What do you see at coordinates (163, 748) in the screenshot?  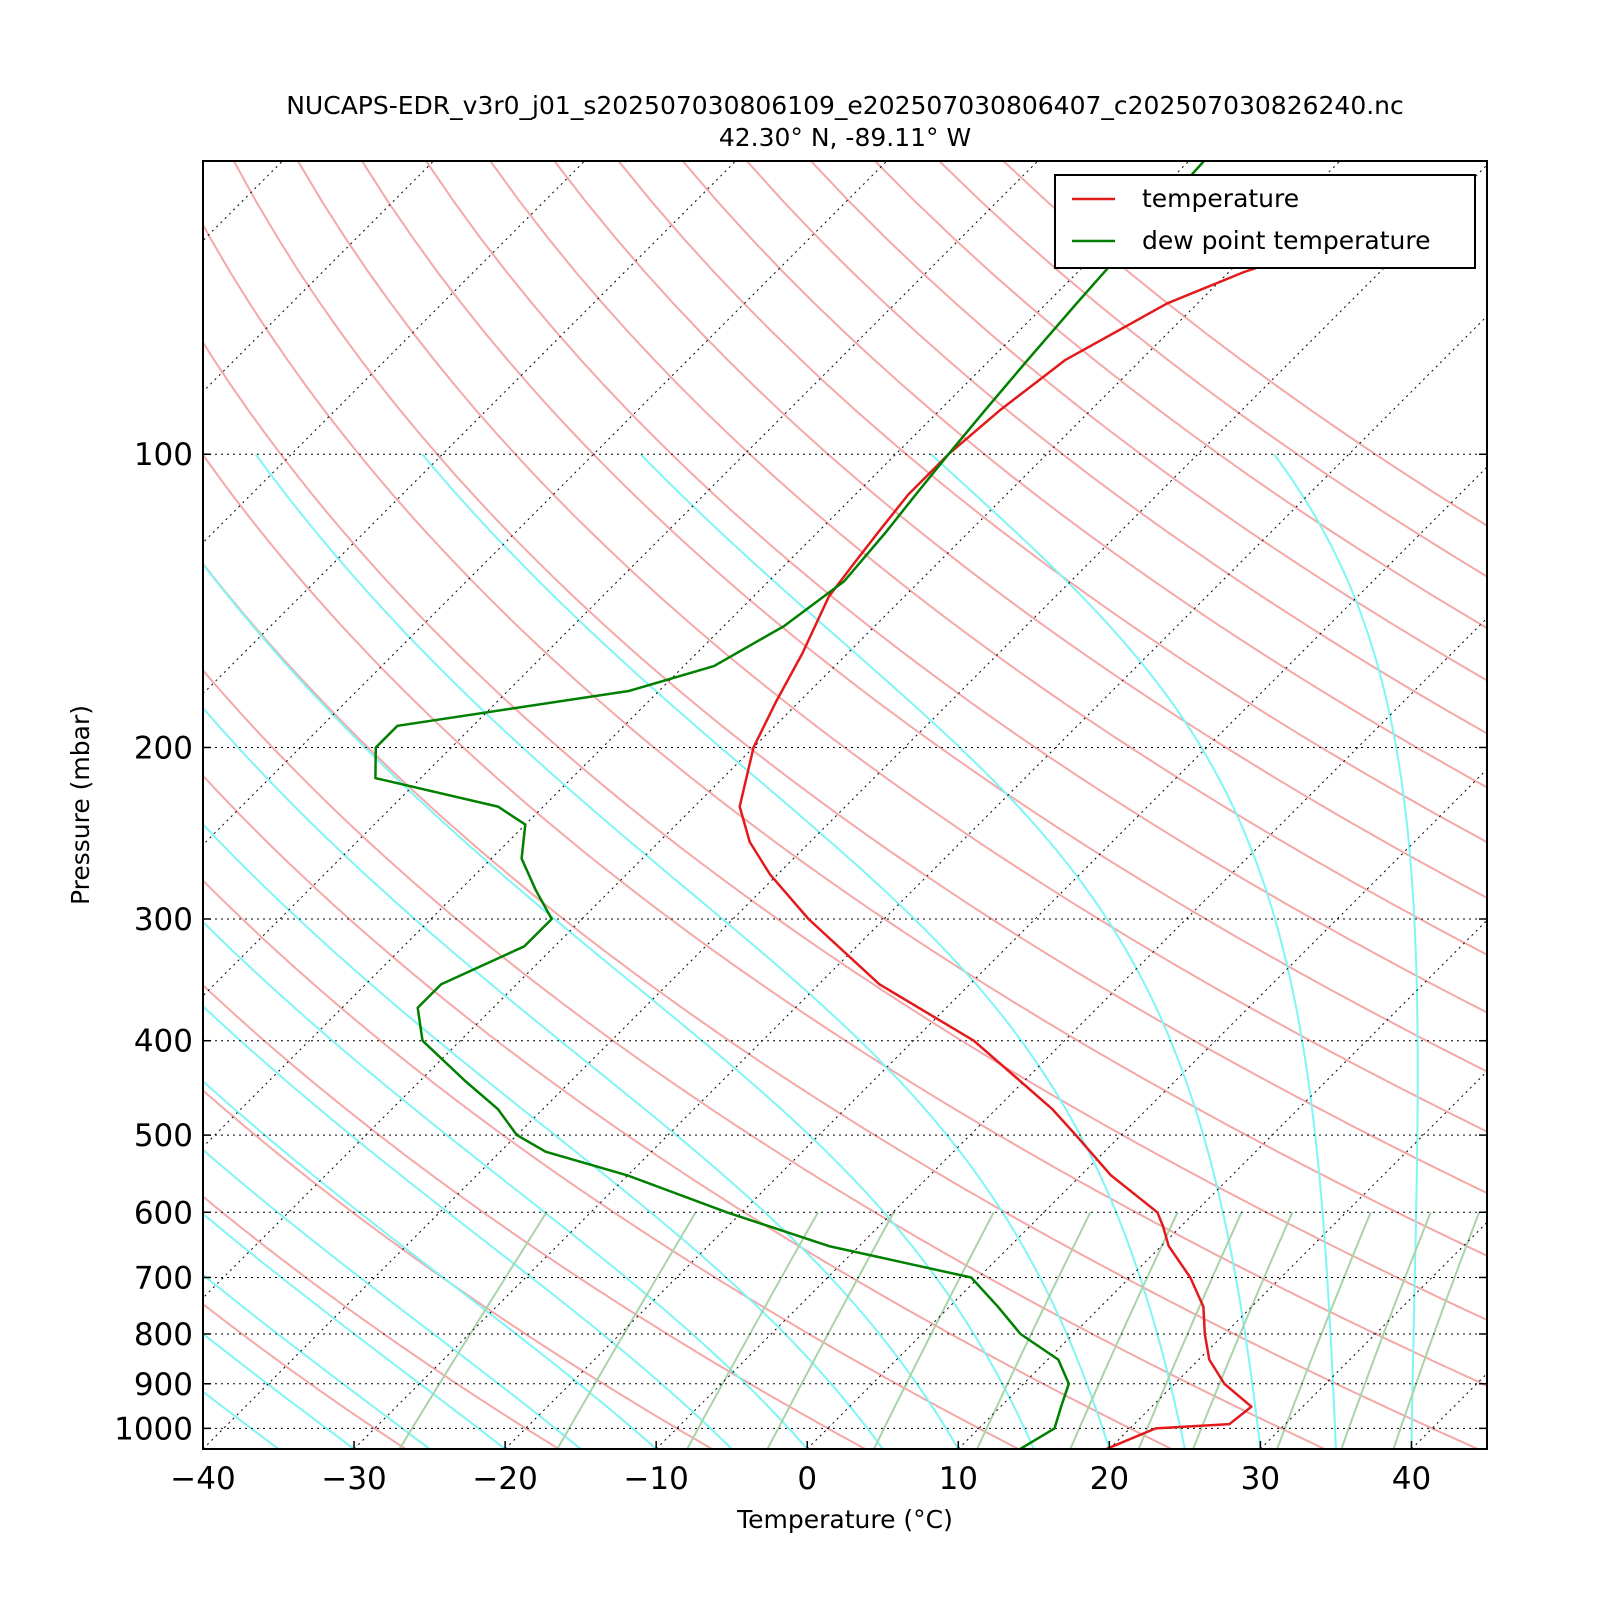 I see `y-tick-label: 200` at bounding box center [163, 748].